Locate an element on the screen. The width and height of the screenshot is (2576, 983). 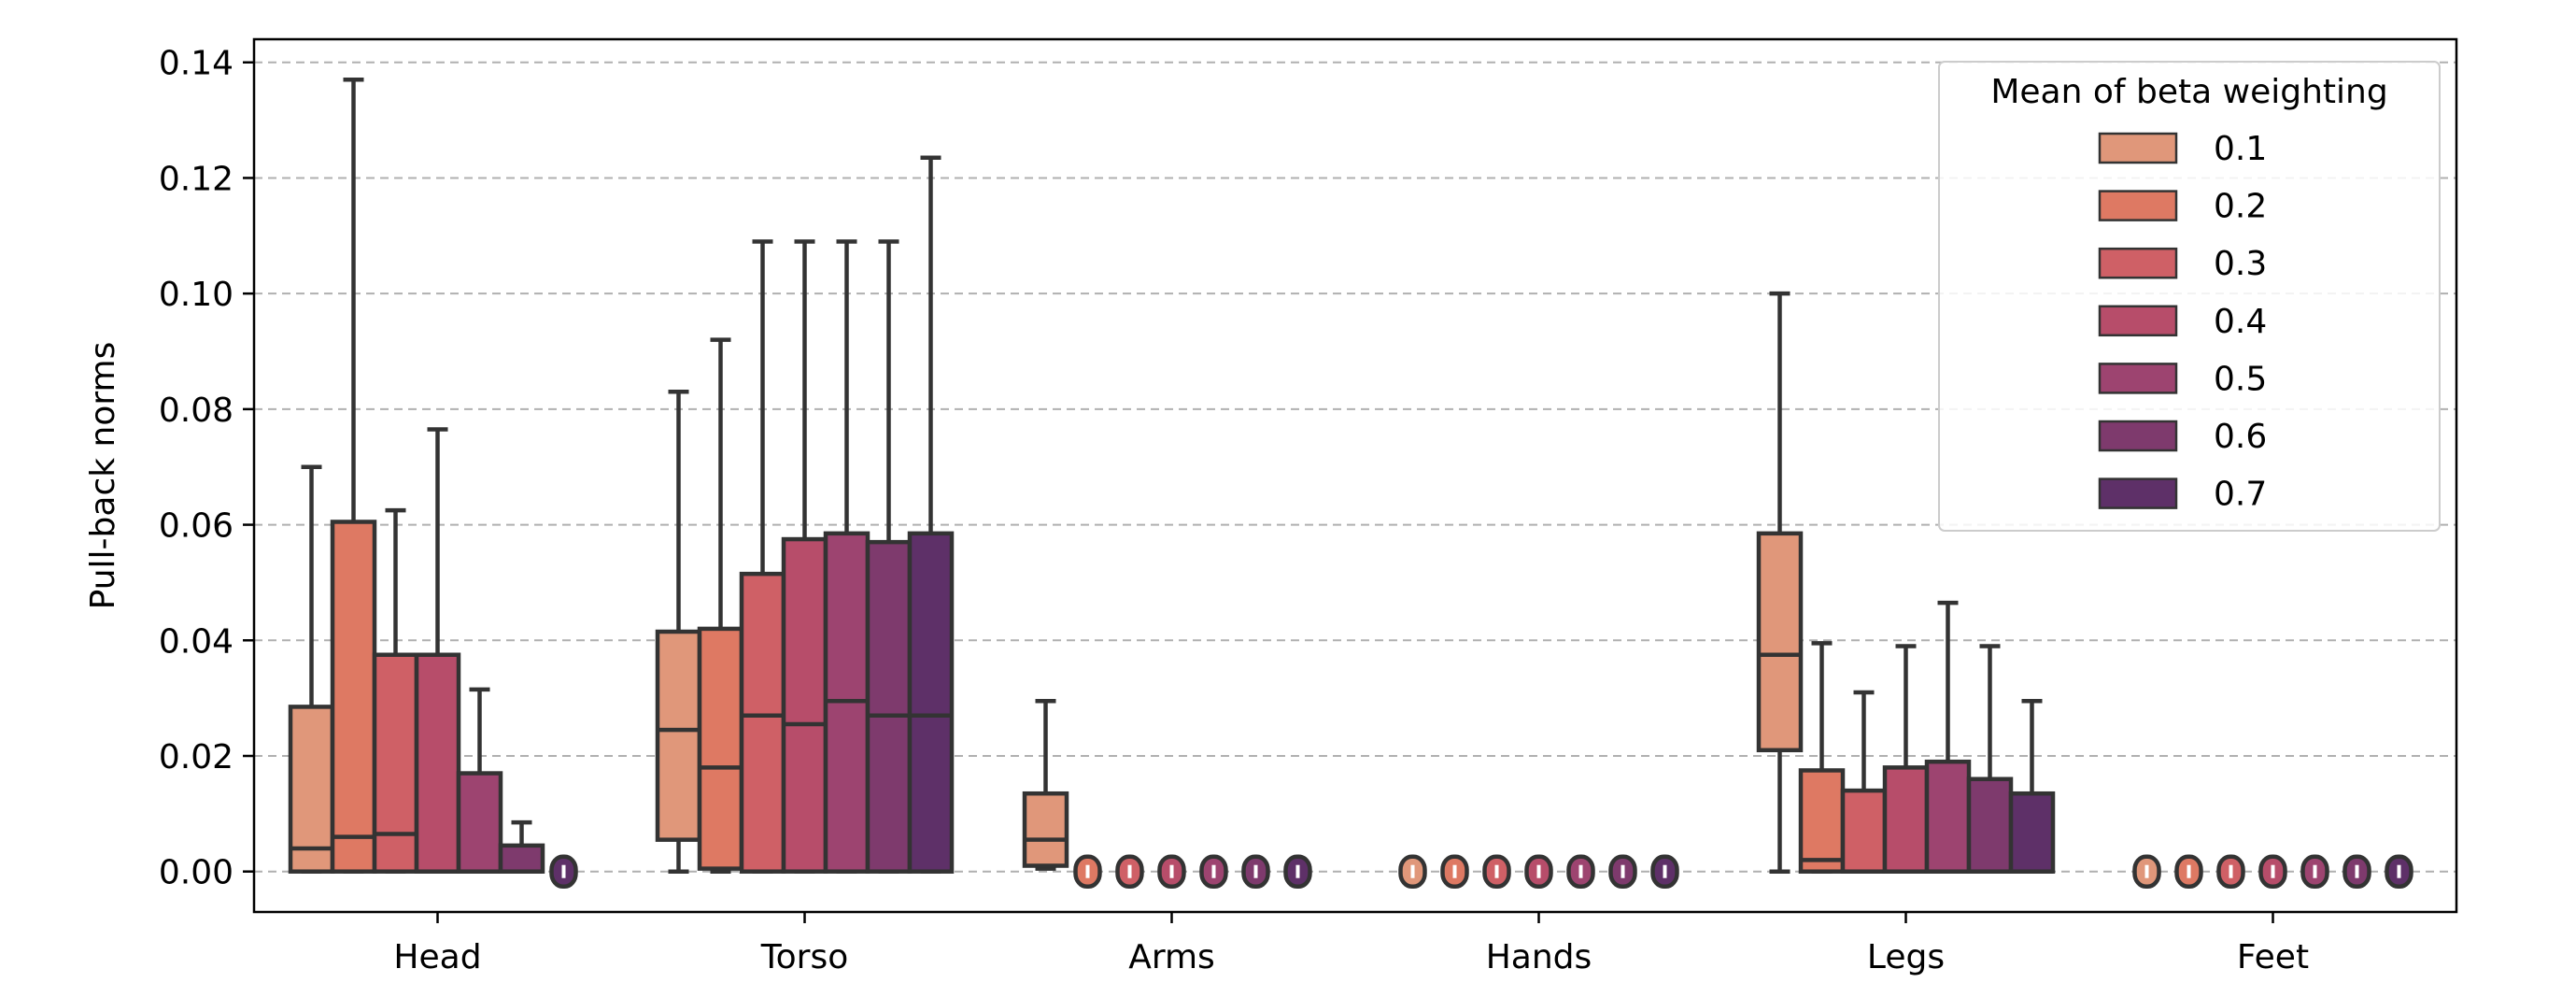
box-hands-0.5 is located at coordinates (1580, 871).